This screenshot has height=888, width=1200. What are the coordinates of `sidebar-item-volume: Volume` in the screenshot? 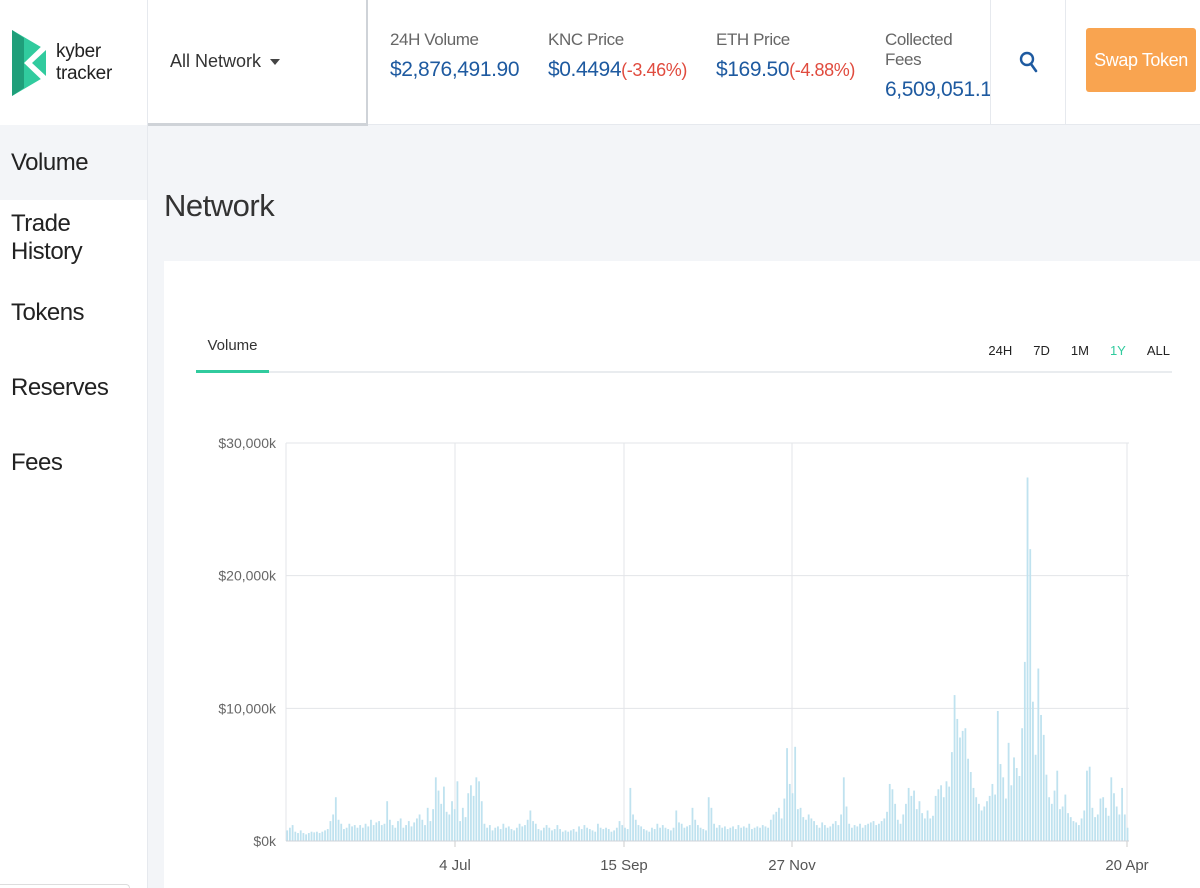 It's located at (73, 162).